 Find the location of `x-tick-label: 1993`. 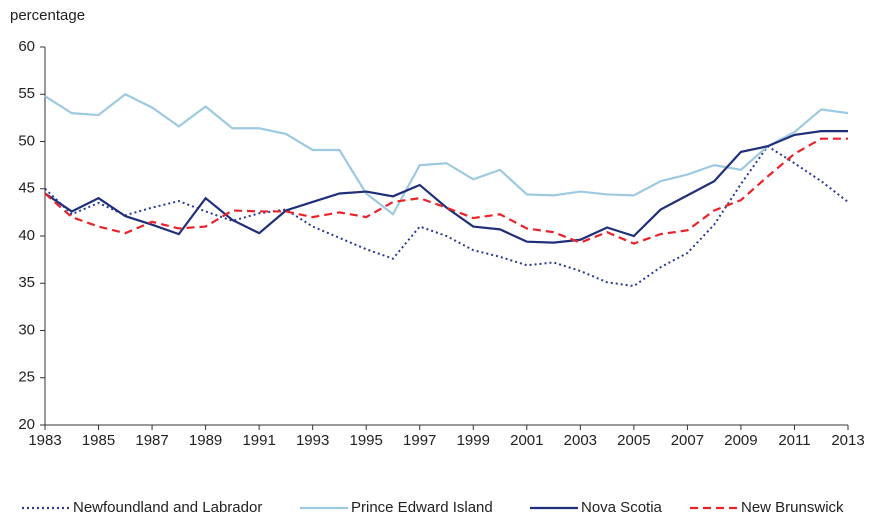

x-tick-label: 1993 is located at coordinates (312, 440).